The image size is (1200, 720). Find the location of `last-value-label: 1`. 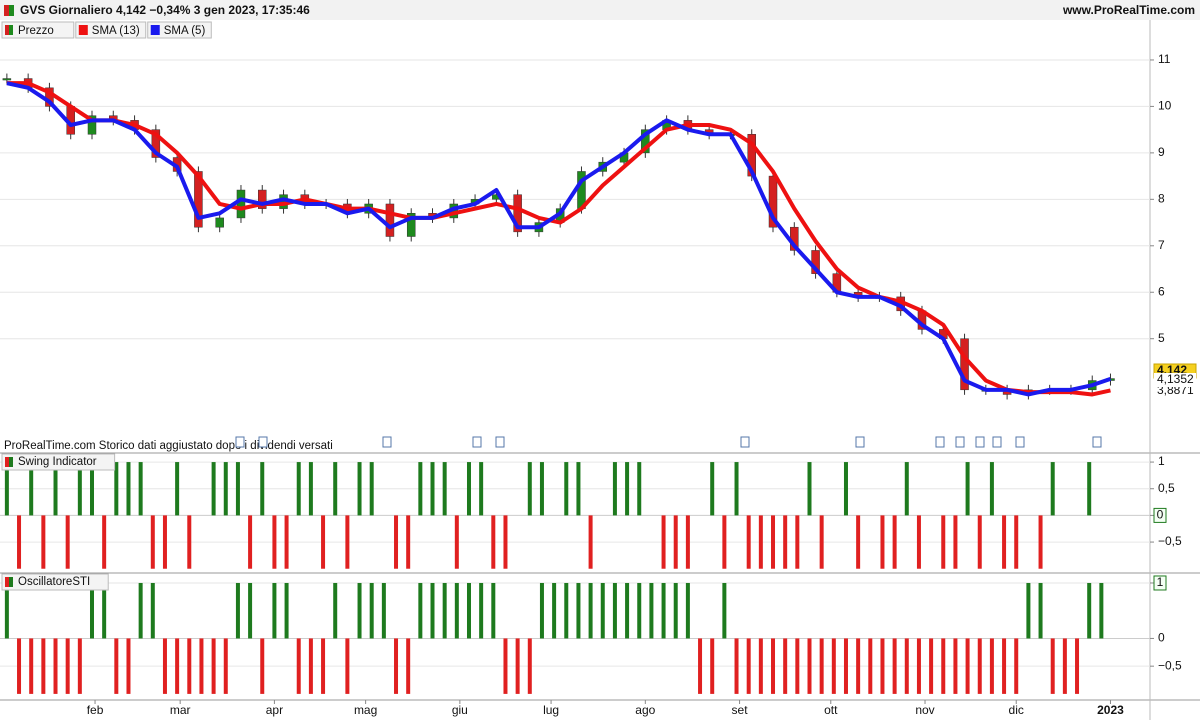

last-value-label: 1 is located at coordinates (1160, 582).